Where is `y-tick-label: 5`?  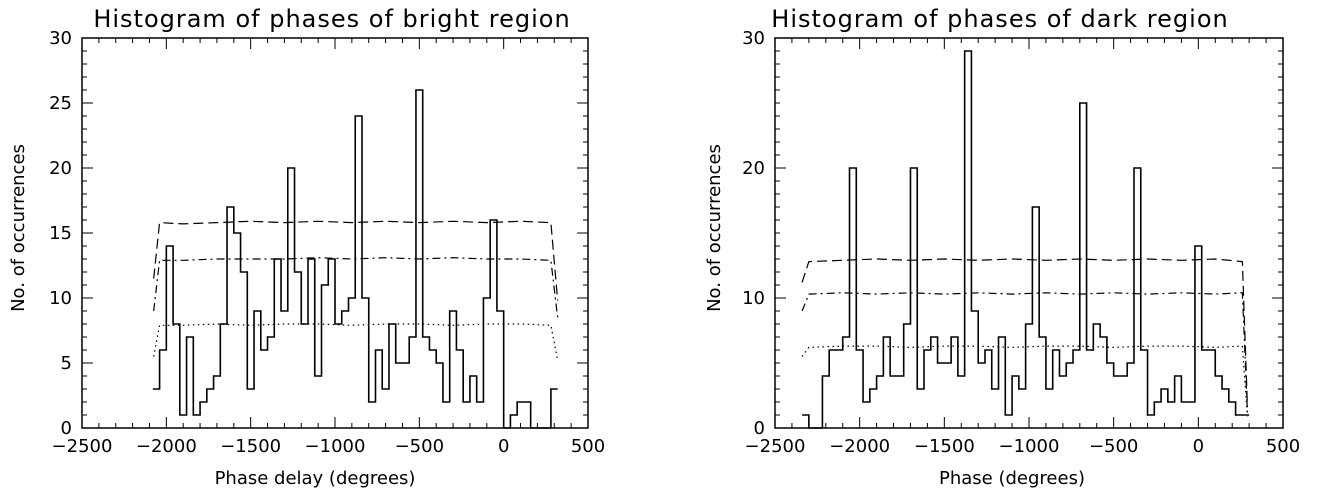
y-tick-label: 5 is located at coordinates (66, 363).